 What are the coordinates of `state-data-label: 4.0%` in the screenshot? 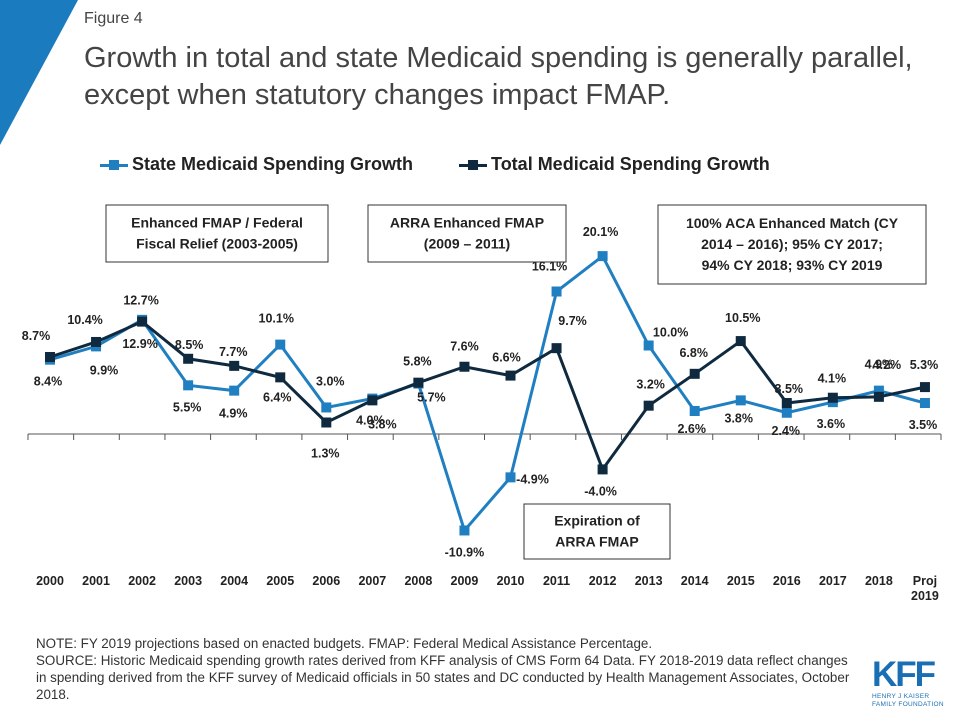 It's located at (370, 421).